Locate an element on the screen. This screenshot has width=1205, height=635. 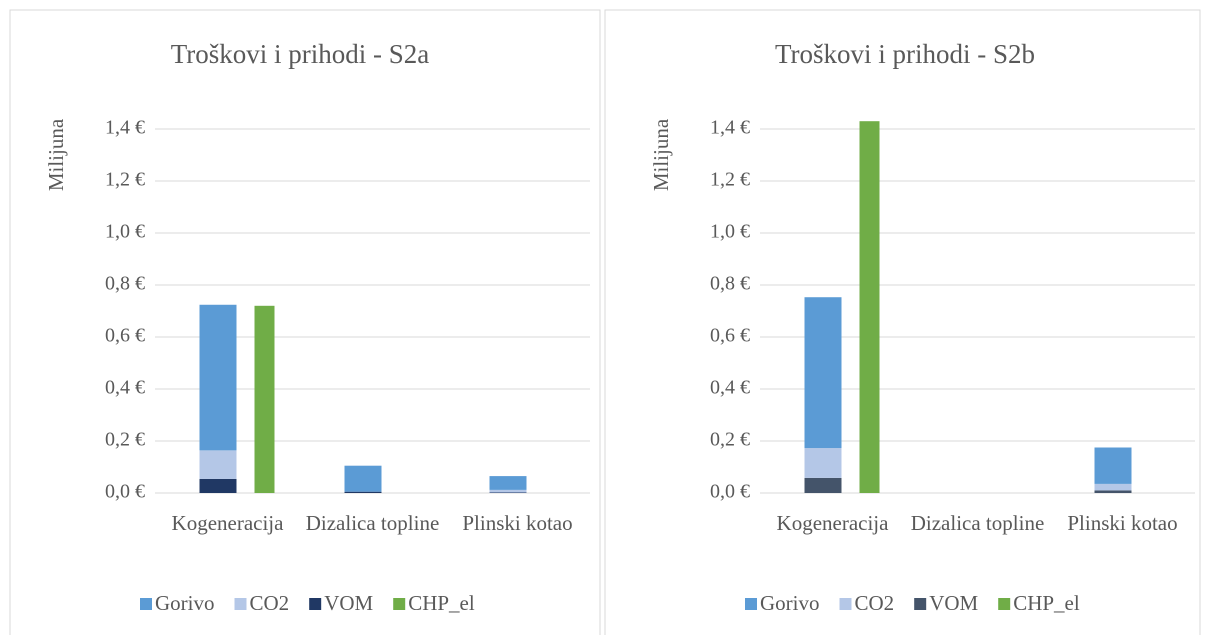
chart-title: Troškovi i prihodi - S2b is located at coordinates (905, 54).